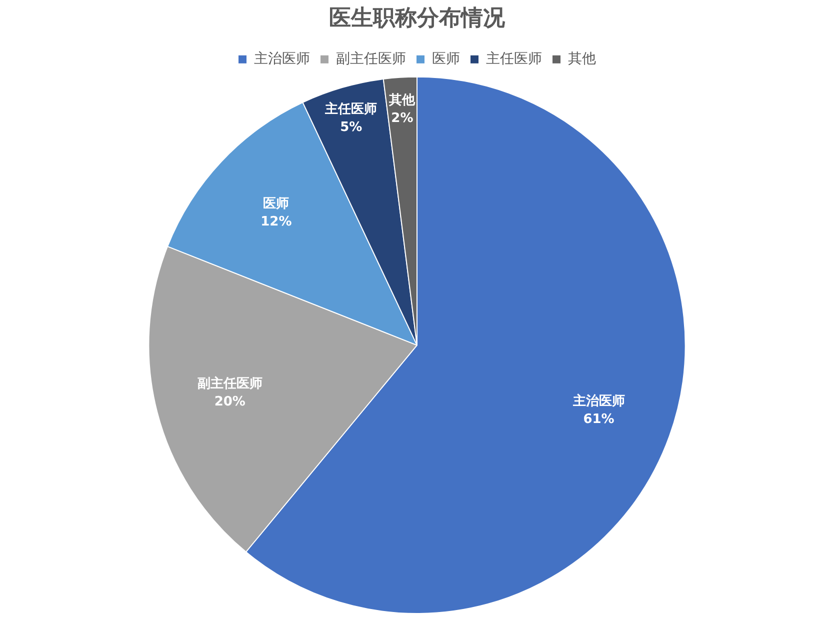 Image resolution: width=834 pixels, height=622 pixels. Describe the element at coordinates (229, 384) in the screenshot. I see `slice-label: 副主任医师` at that location.